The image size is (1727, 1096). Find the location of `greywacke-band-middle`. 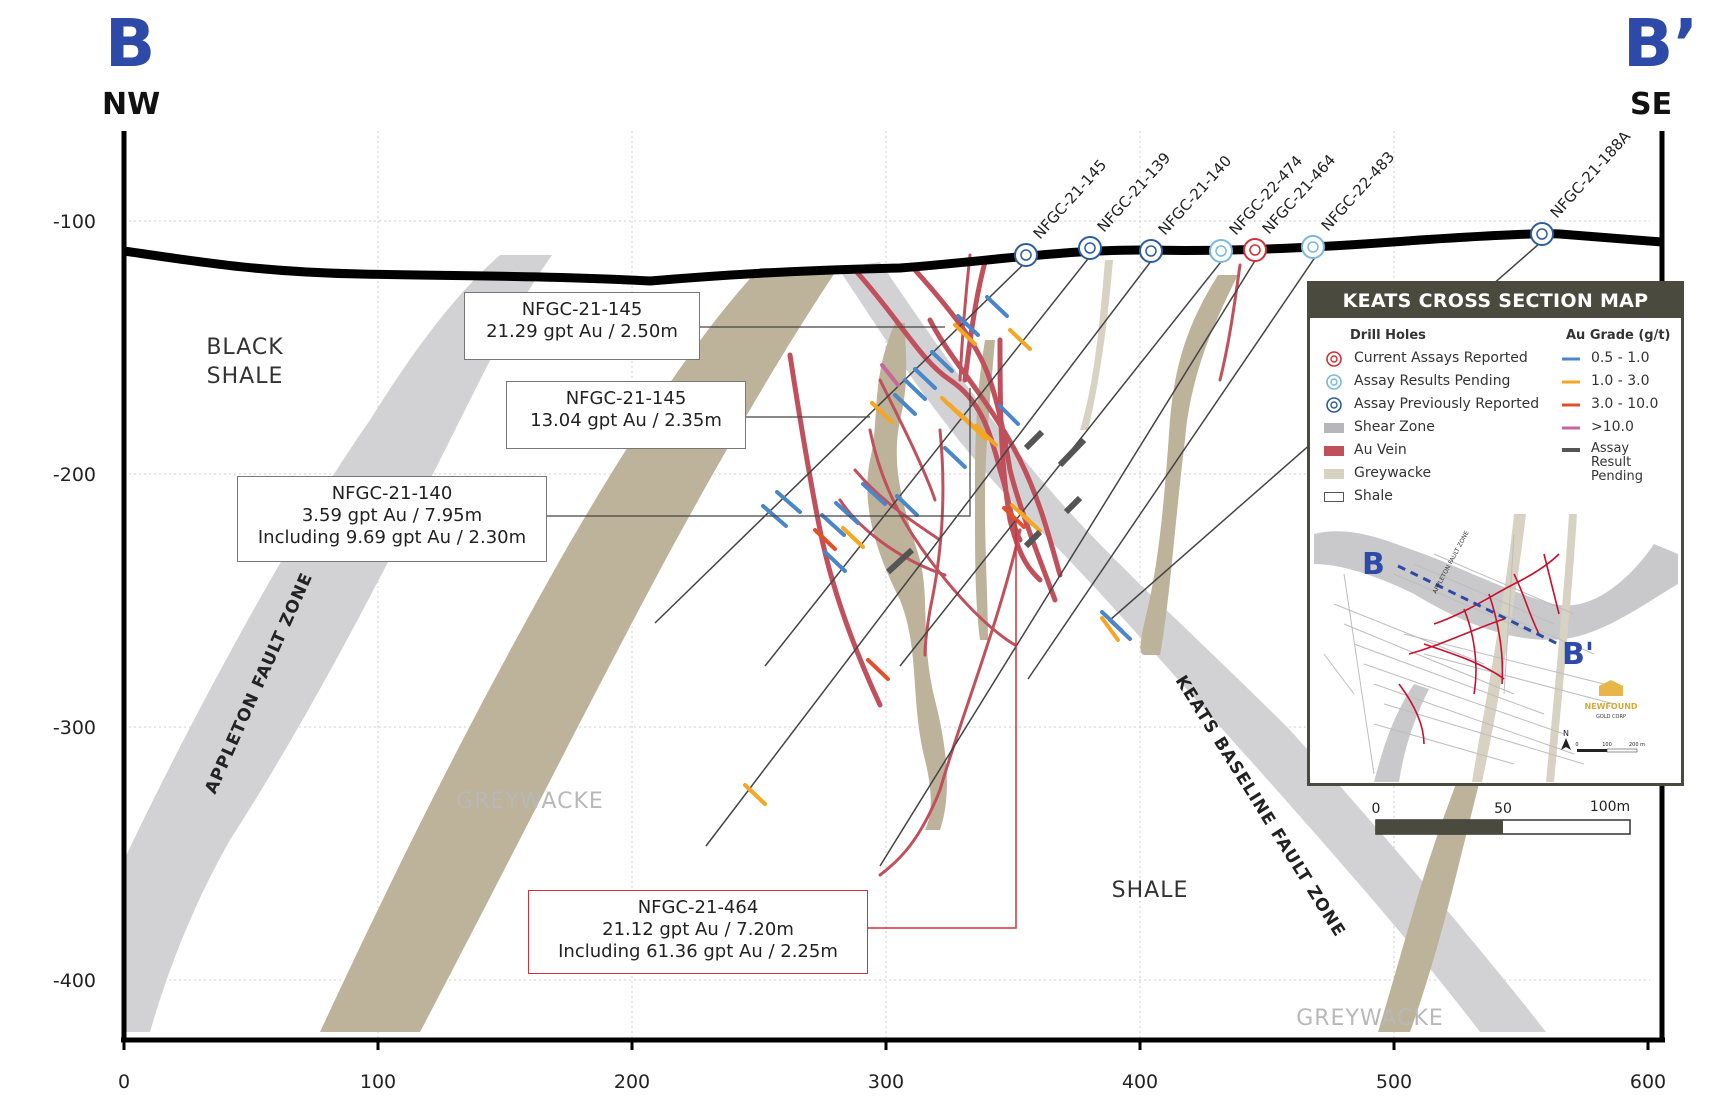

greywacke-band-middle is located at coordinates (907, 576).